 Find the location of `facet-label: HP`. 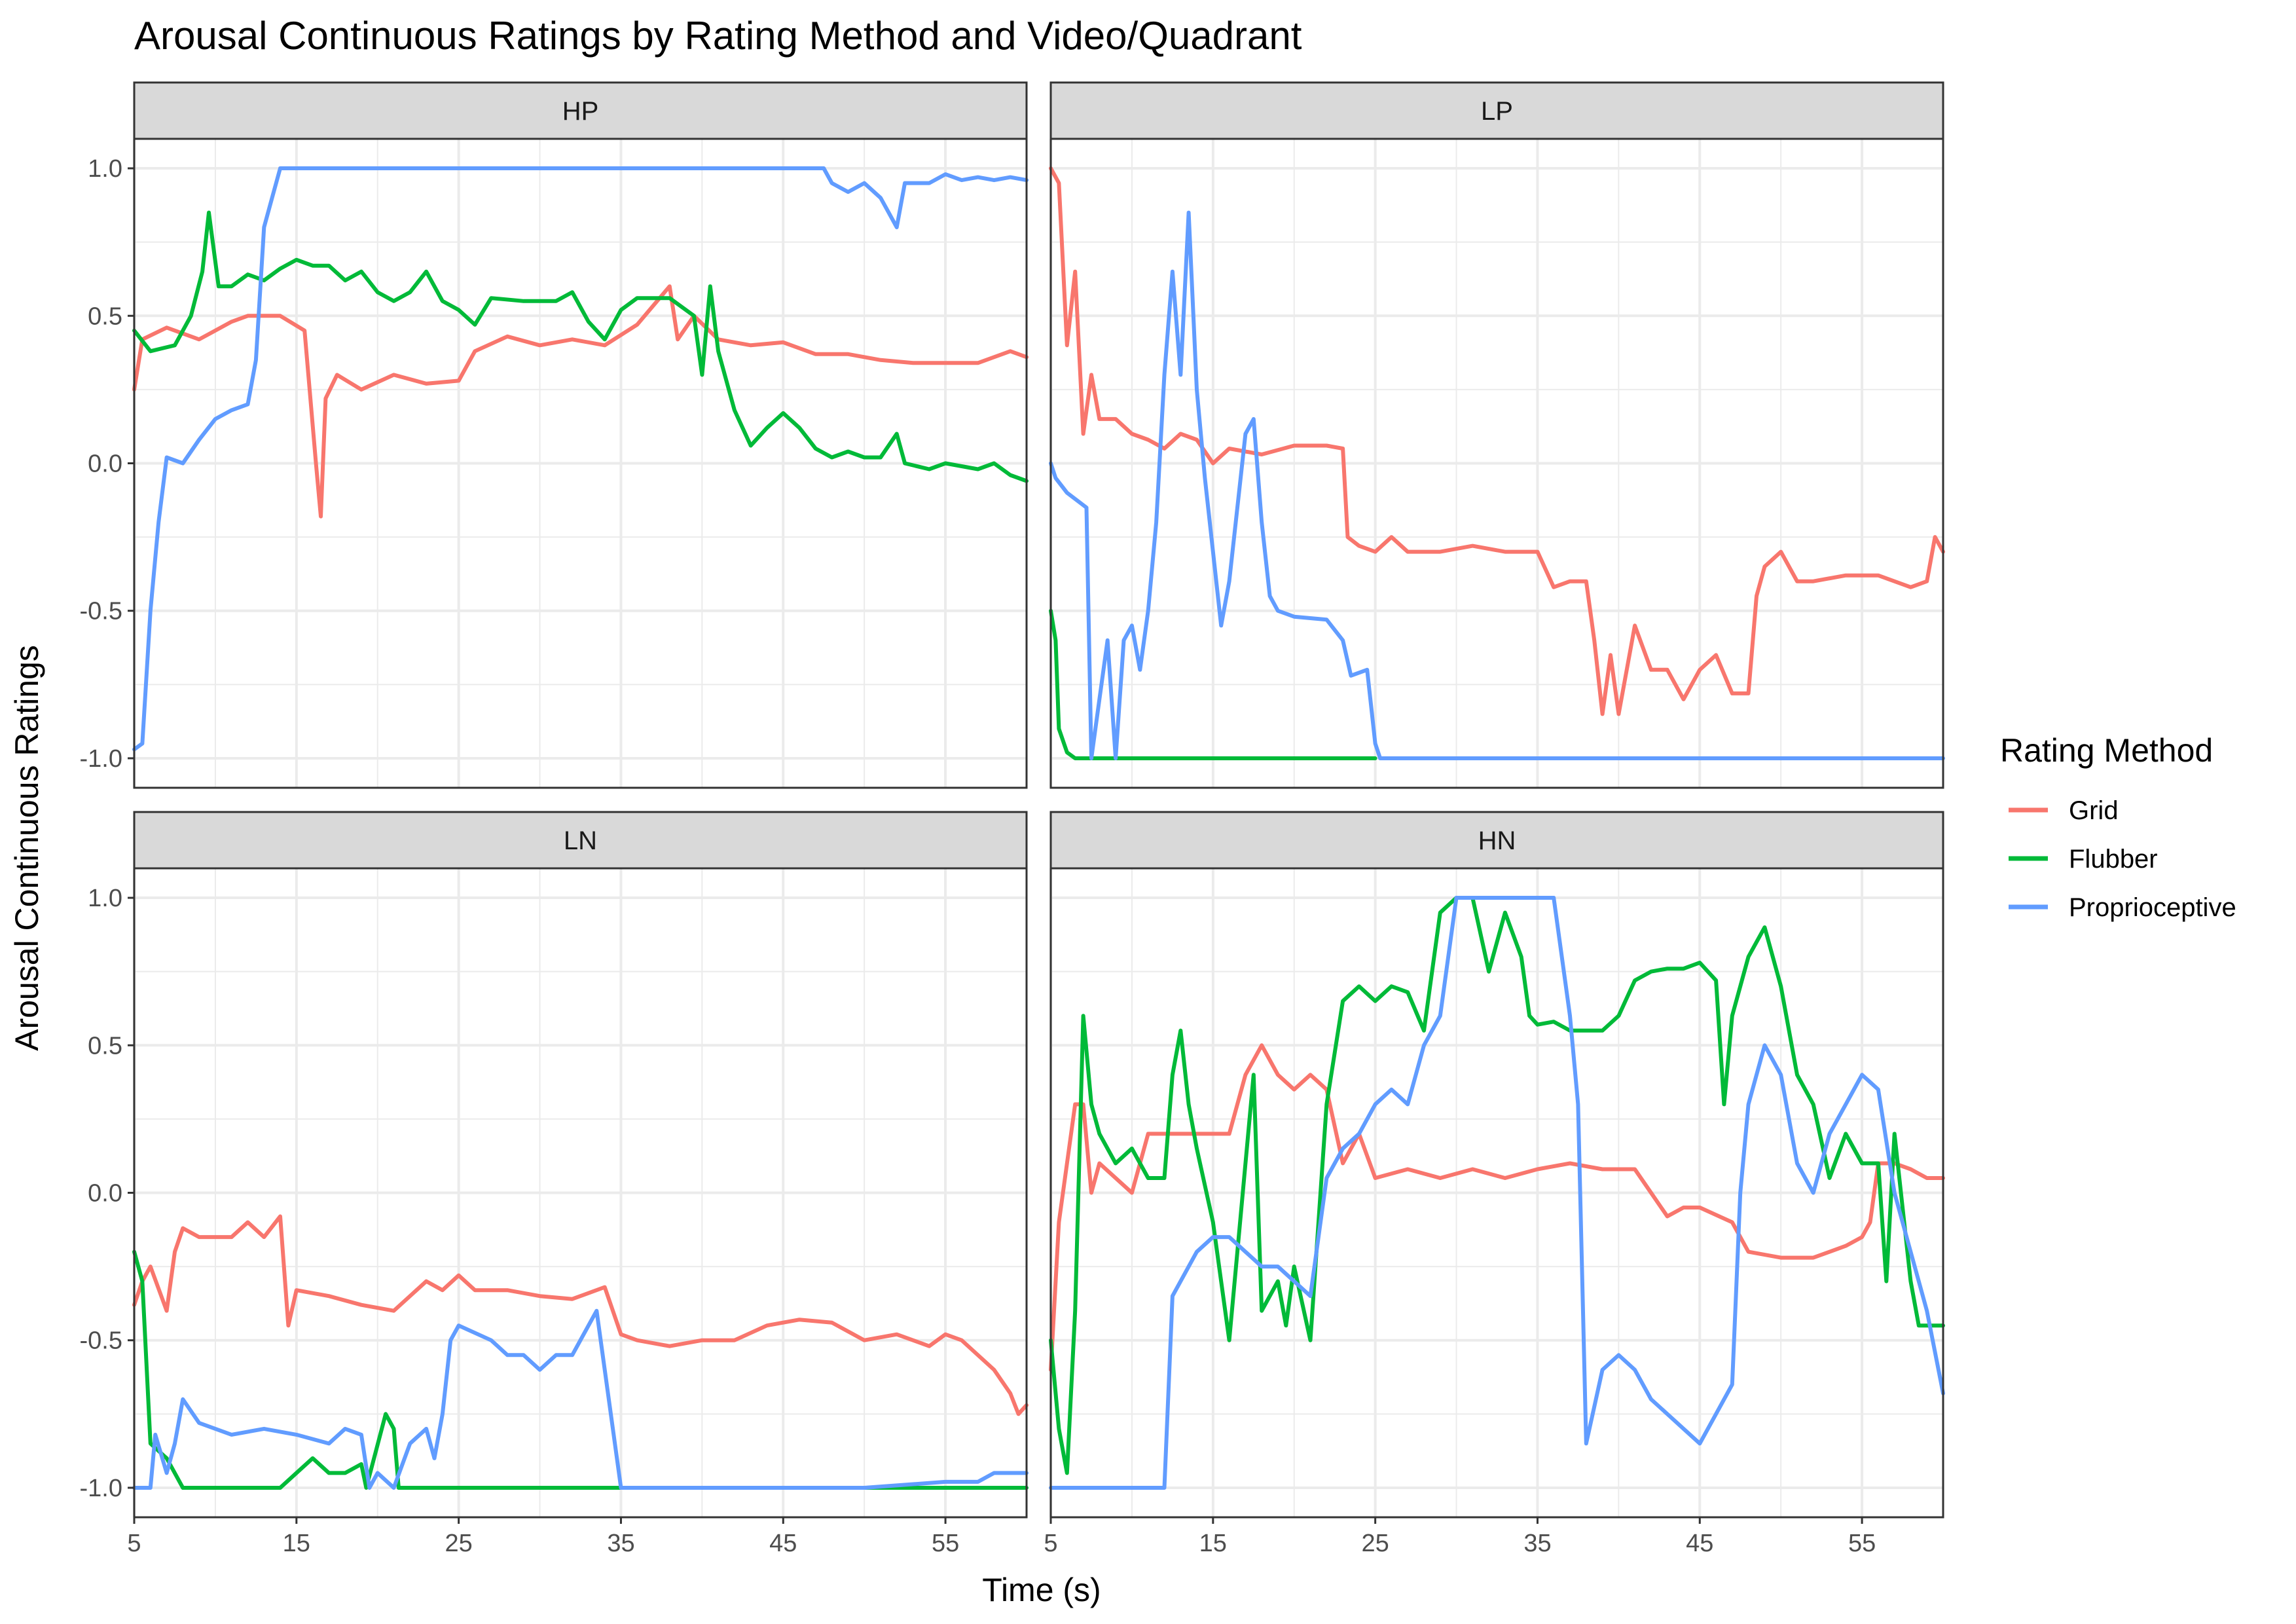

facet-label: HP is located at coordinates (580, 111).